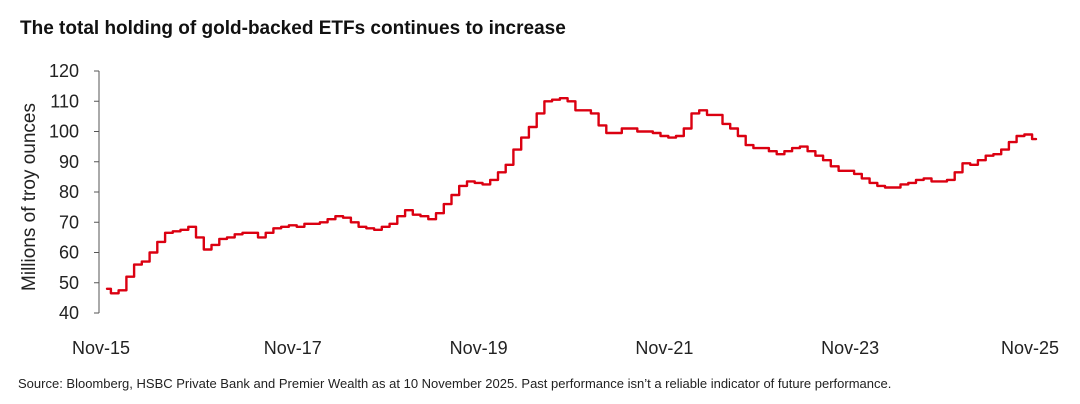 This screenshot has width=1080, height=404. Describe the element at coordinates (69, 253) in the screenshot. I see `y-tick-label: 60` at that location.